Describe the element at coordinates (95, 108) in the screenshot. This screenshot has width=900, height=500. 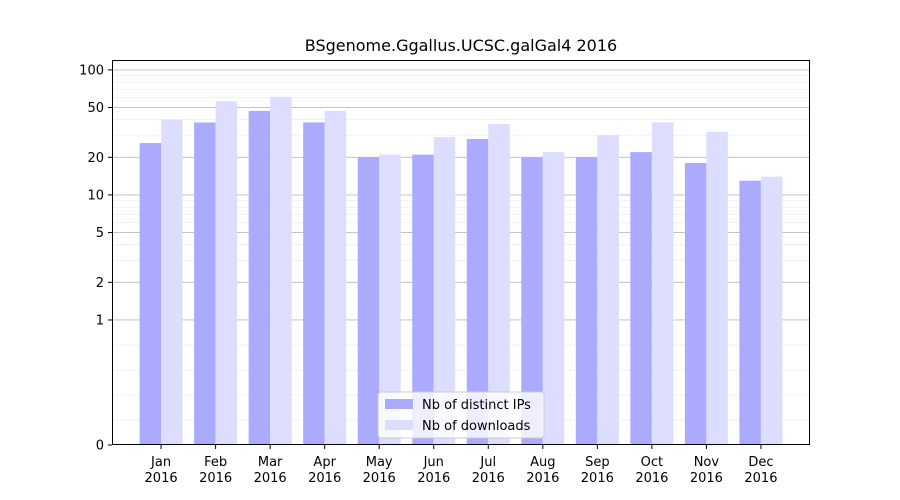
I see `y-tick-label: 50` at that location.